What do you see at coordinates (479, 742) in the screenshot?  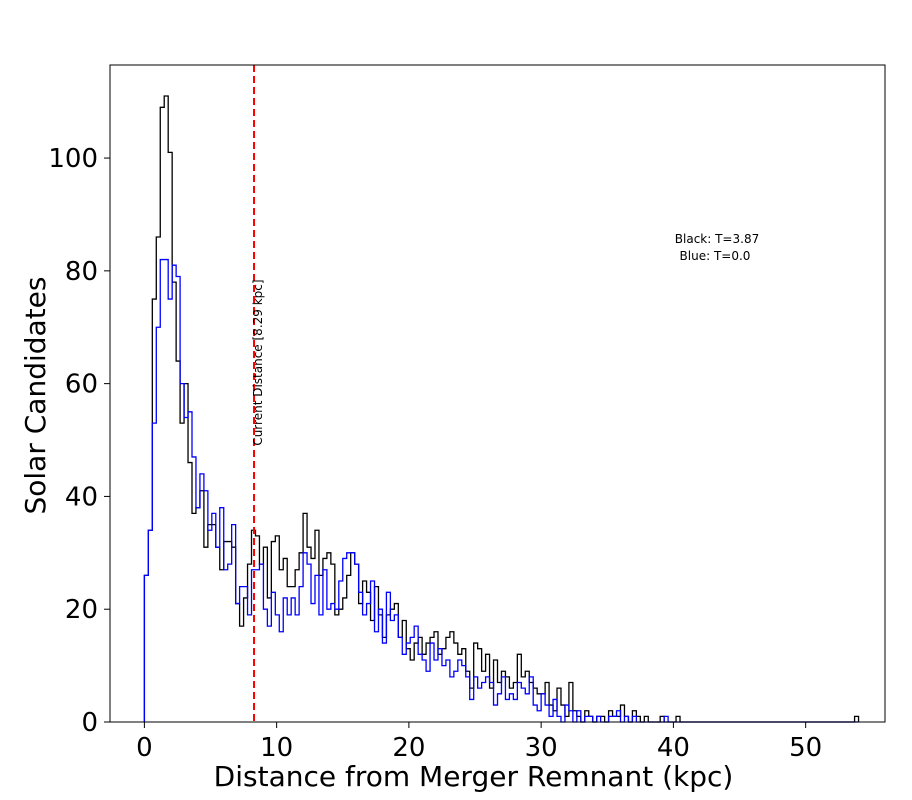 I see `x-axis-ticks: 0 10 20 30 40 50` at bounding box center [479, 742].